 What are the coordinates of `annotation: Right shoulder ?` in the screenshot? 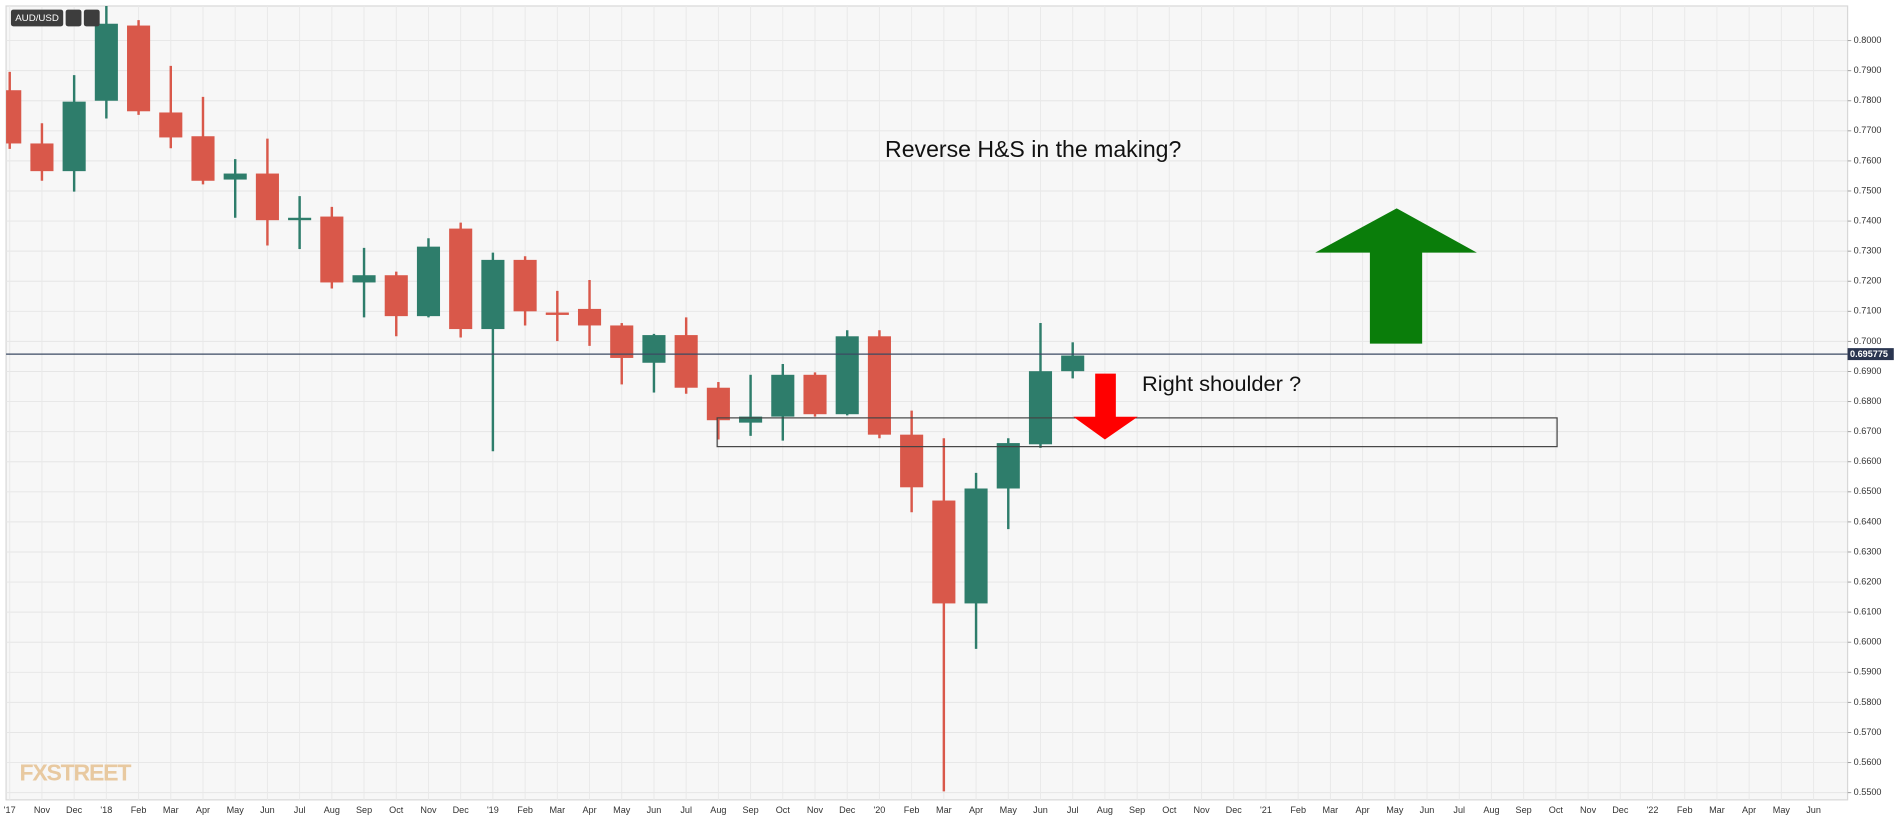 It's located at (1221, 383).